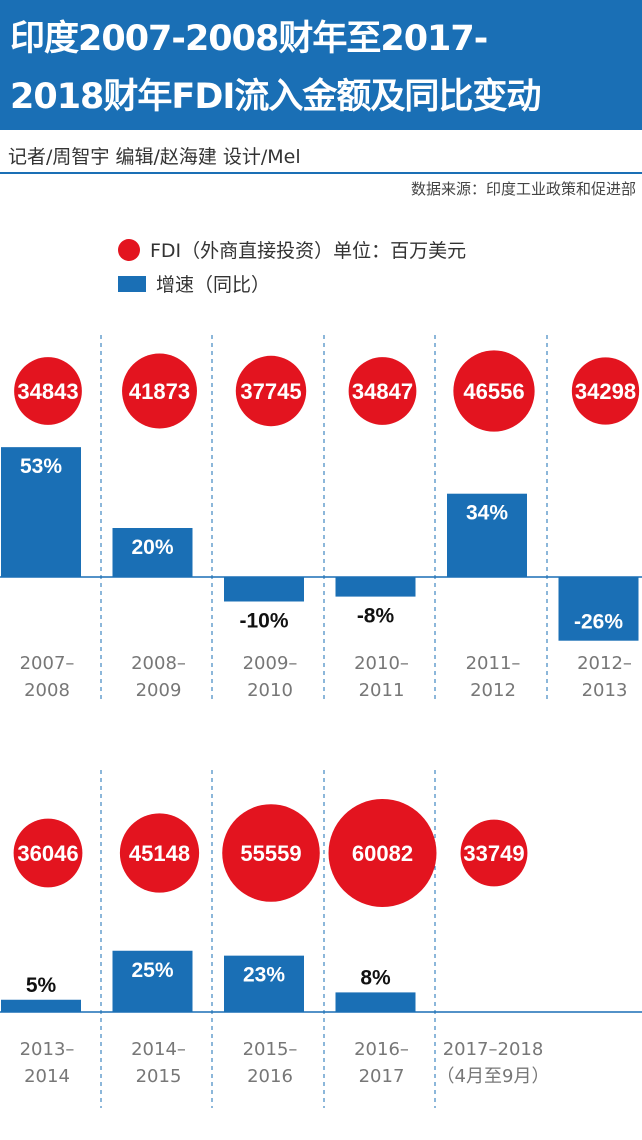 Image resolution: width=642 pixels, height=1140 pixels. Describe the element at coordinates (604, 663) in the screenshot. I see `year-label-line: 2012–` at that location.